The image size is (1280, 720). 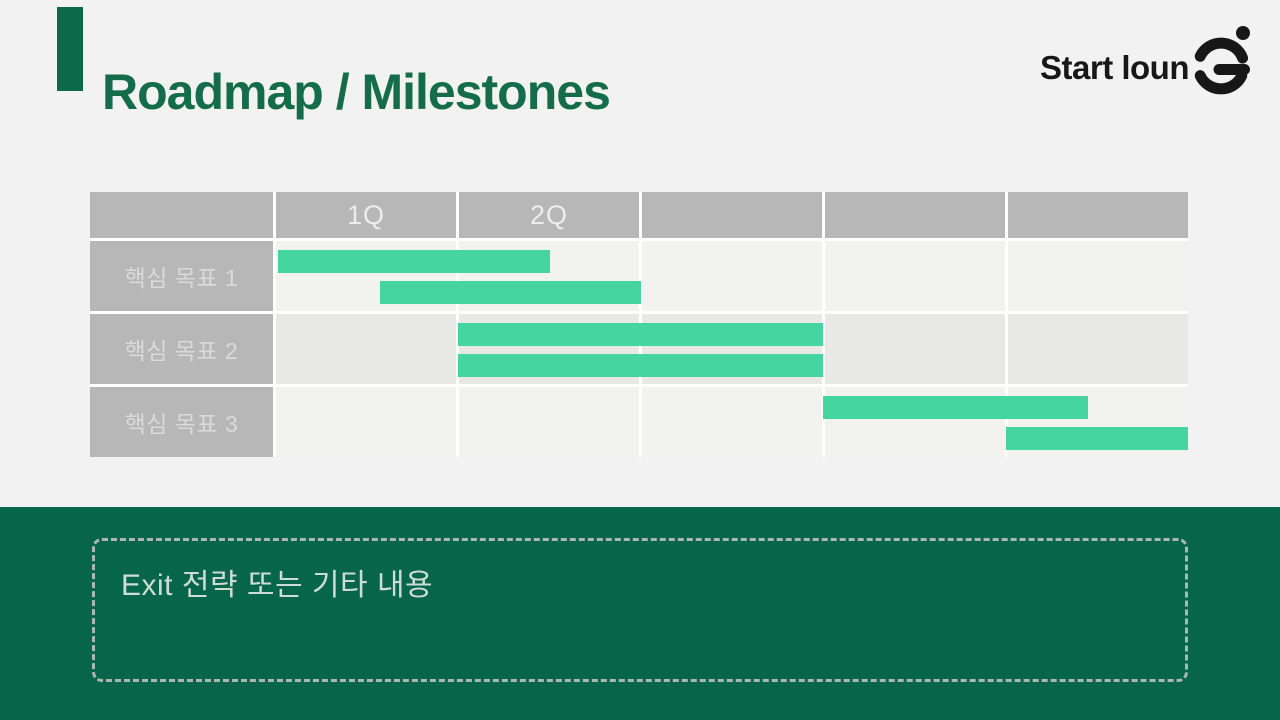 I want to click on logo: Start loun, so click(x=1147, y=61).